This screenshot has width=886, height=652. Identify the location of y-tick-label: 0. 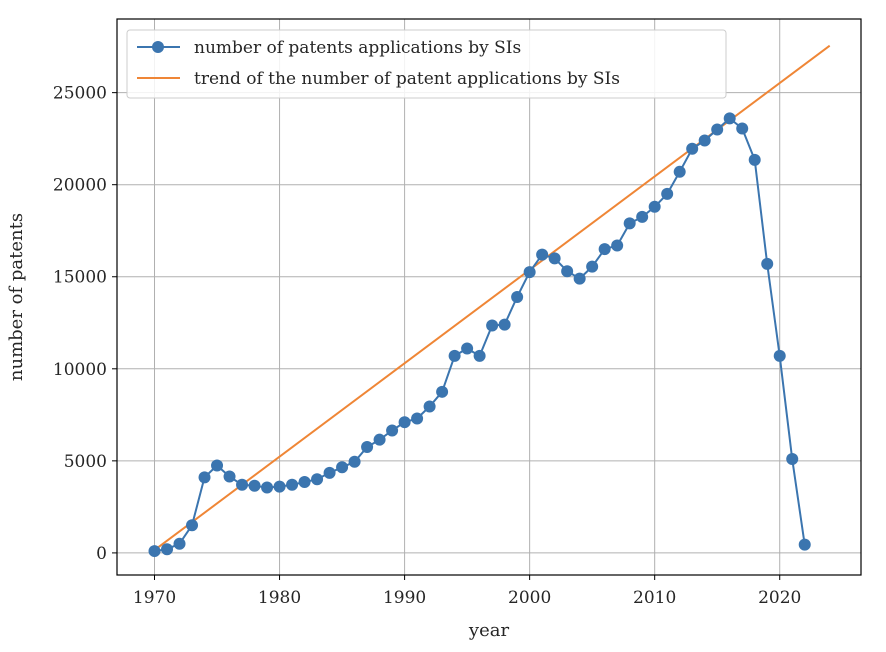
(101, 554).